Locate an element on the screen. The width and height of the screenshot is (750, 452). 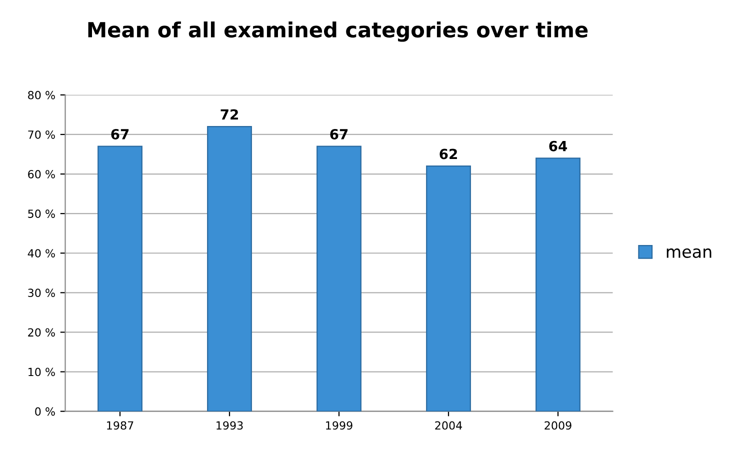
y-tick-label: 50 % is located at coordinates (41, 214).